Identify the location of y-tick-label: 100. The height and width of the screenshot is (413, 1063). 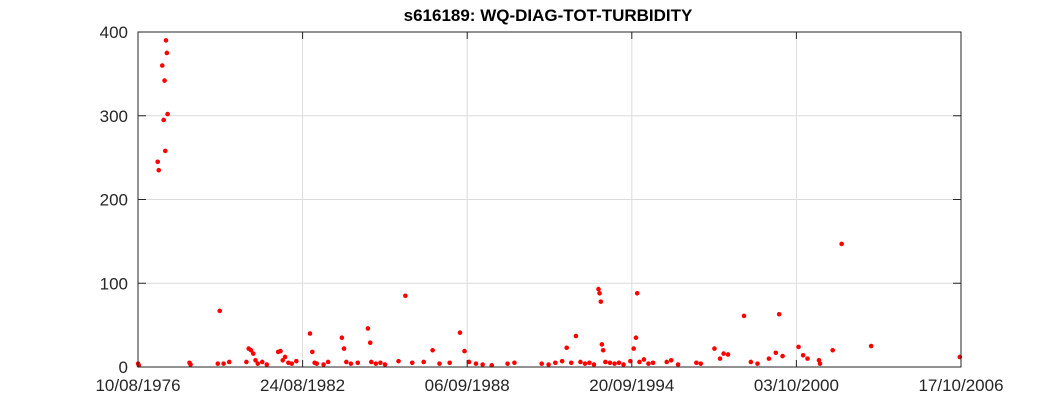
(114, 283).